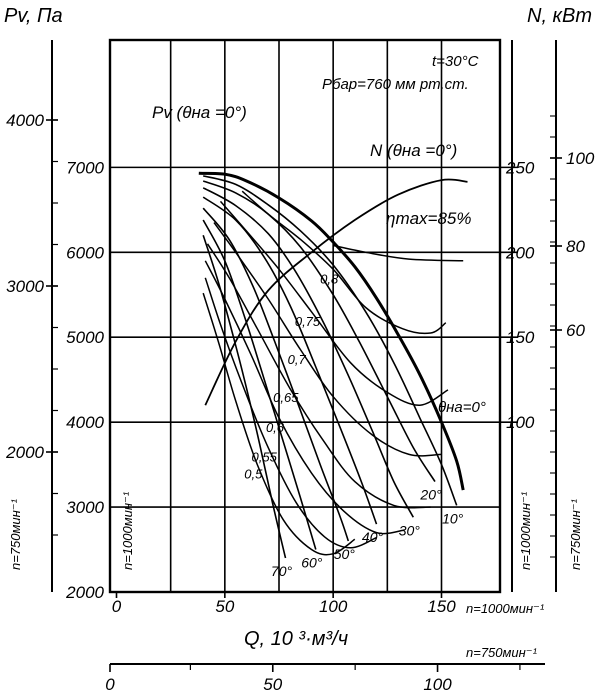 The height and width of the screenshot is (694, 597). I want to click on efficiency-line-0,75, so click(334, 303).